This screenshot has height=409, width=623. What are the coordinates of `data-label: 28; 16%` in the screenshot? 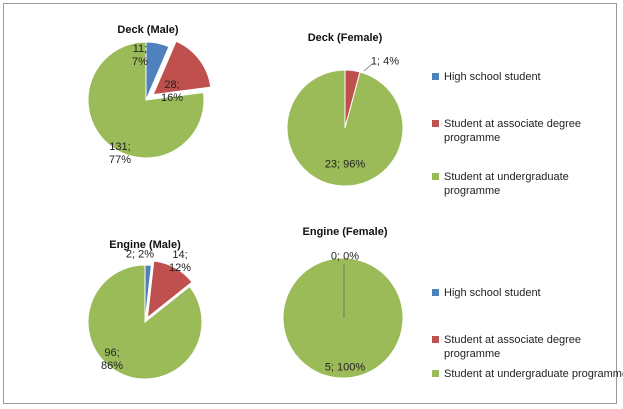 It's located at (172, 91).